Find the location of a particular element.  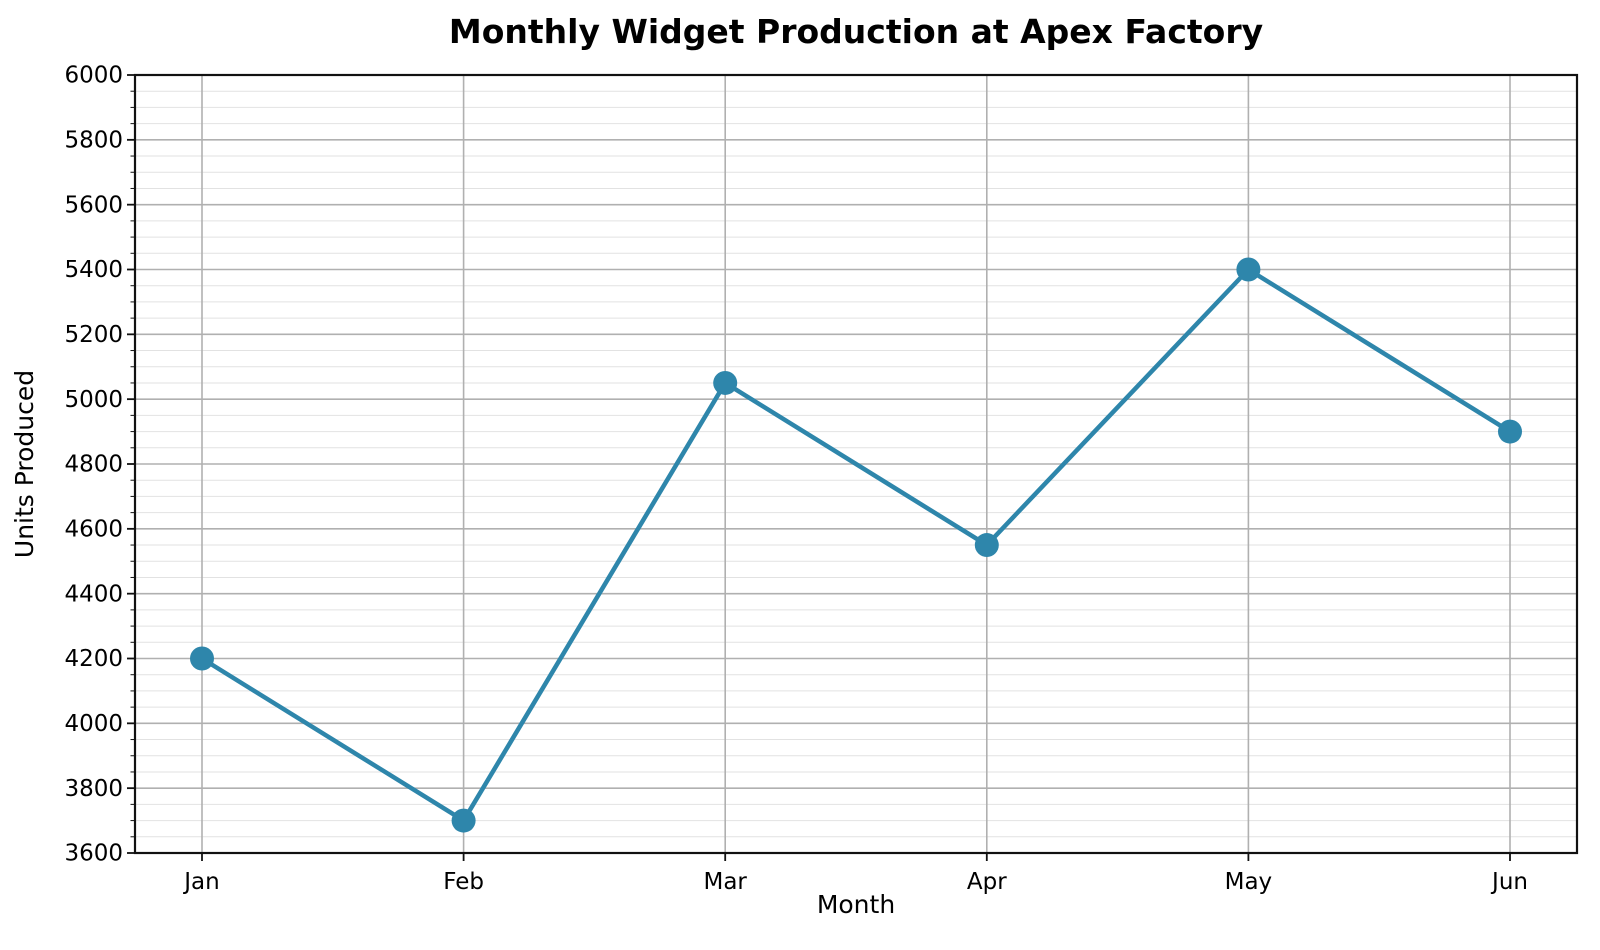

x-tick-label: Apr is located at coordinates (987, 882).